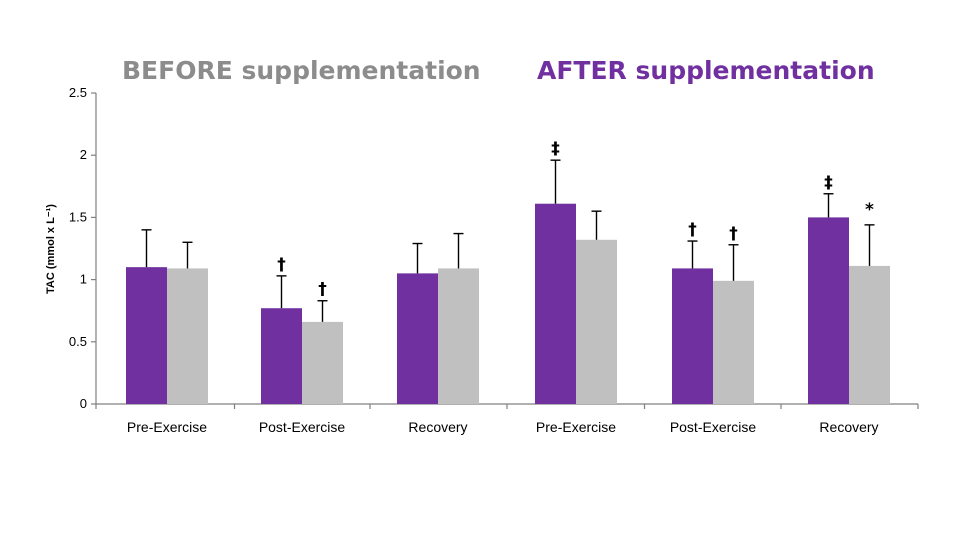  I want to click on title-after-supplementation: AFTER supplementation, so click(706, 70).